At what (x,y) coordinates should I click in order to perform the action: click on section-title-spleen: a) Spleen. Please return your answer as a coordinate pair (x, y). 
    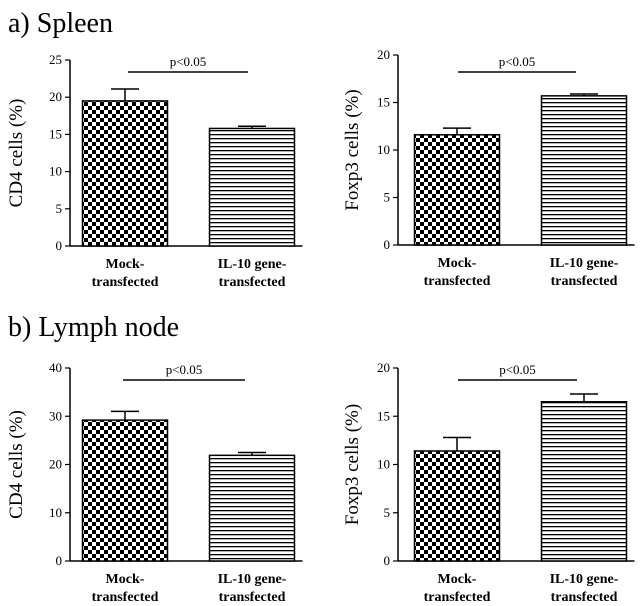
    Looking at the image, I should click on (60, 23).